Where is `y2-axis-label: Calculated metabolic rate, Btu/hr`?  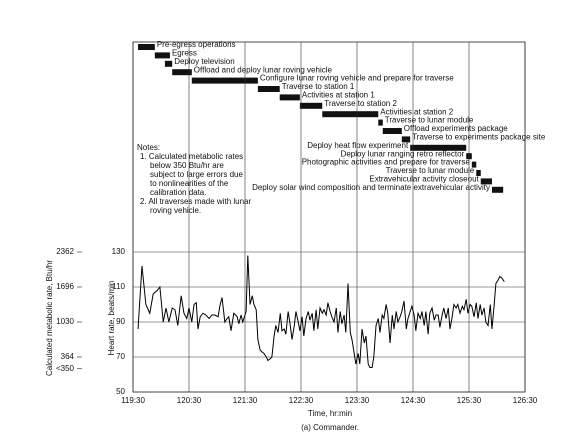 y2-axis-label: Calculated metabolic rate, Btu/hr is located at coordinates (49, 318).